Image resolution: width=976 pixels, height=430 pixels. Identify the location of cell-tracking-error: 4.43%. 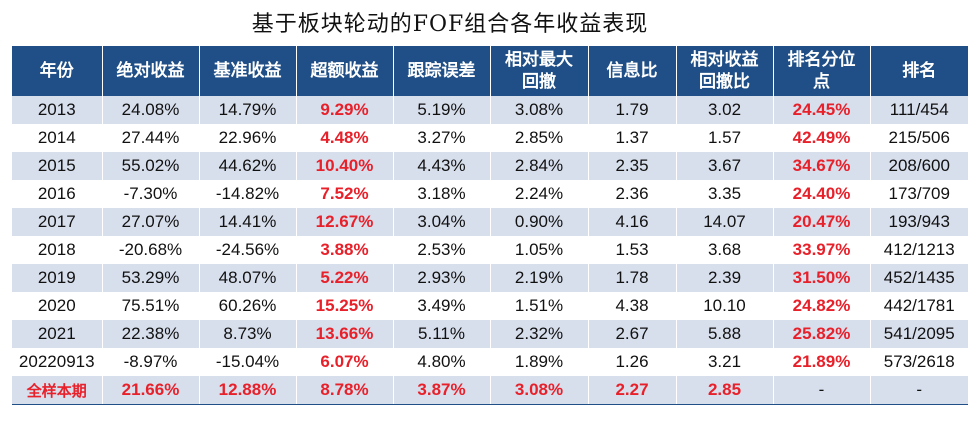
(442, 166).